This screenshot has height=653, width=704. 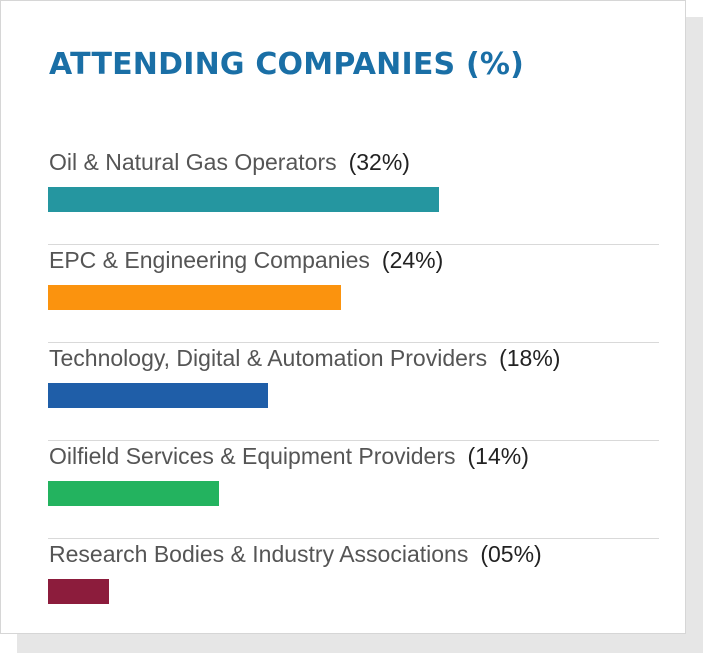 I want to click on category-label: Oil & Natural Gas Operators, so click(x=193, y=162).